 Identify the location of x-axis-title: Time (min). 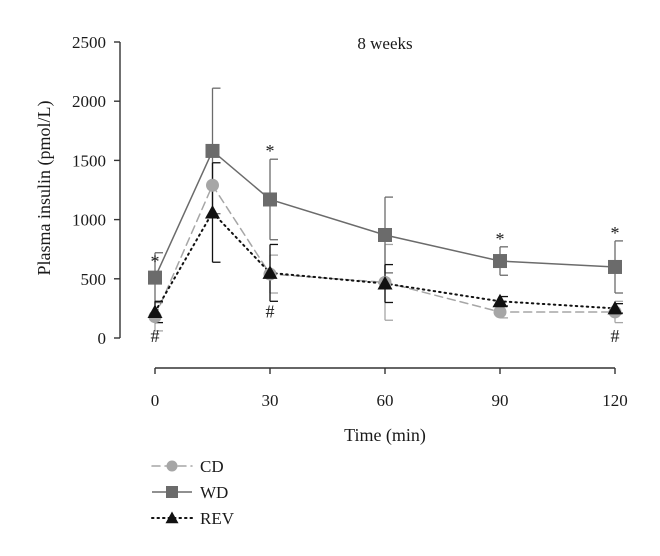
(385, 435).